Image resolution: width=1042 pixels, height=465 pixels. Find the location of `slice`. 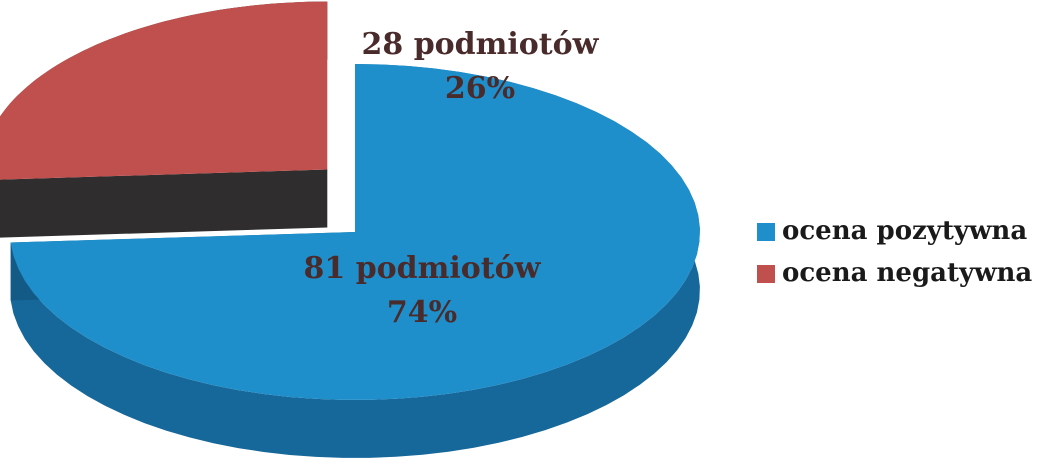

slice is located at coordinates (164, 90).